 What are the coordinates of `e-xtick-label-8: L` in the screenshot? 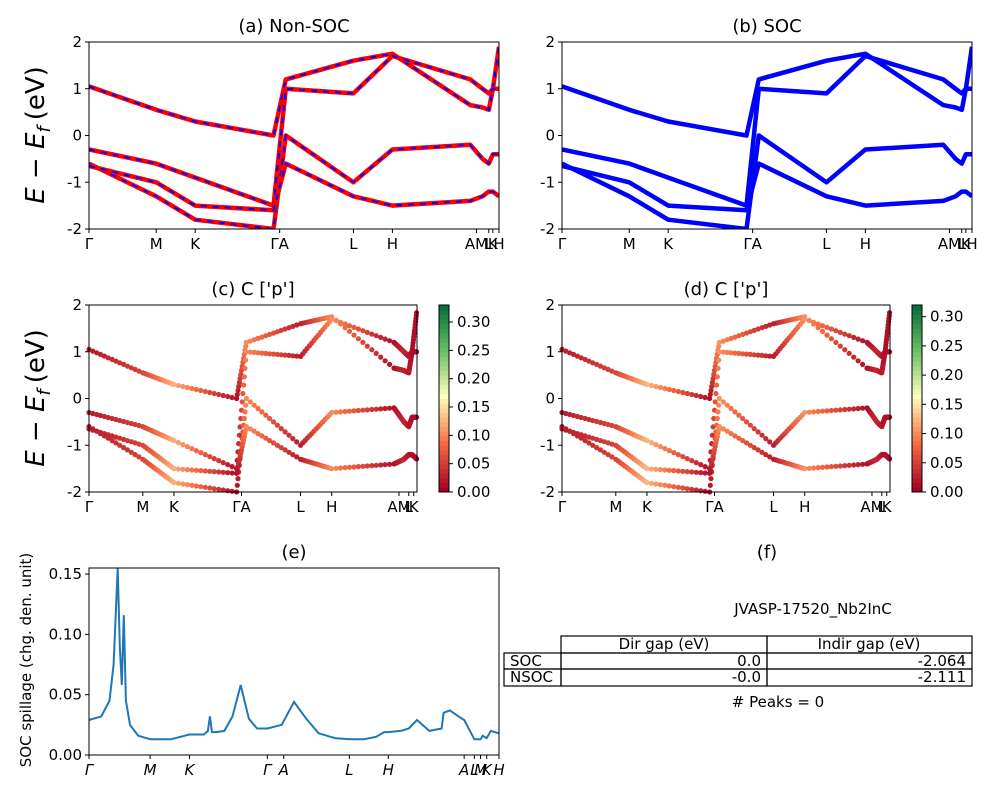 It's located at (474, 770).